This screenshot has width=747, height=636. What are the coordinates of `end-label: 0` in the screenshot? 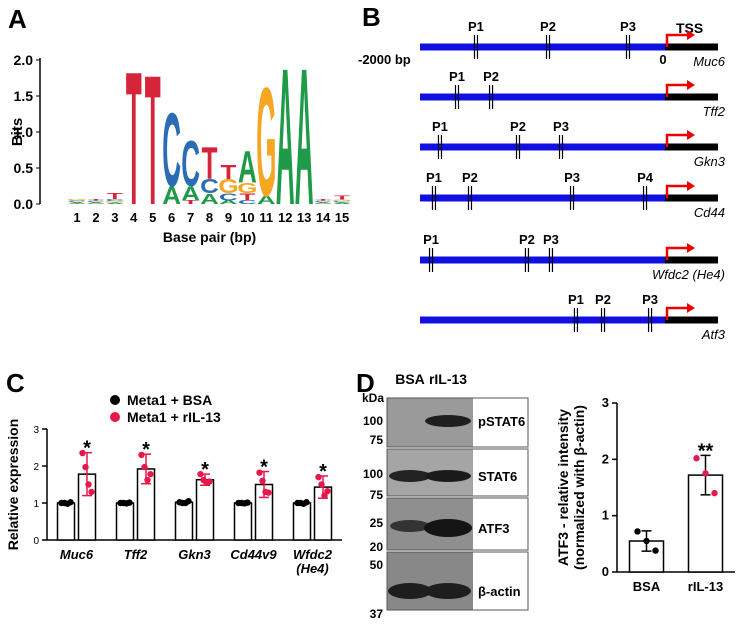 It's located at (662, 59).